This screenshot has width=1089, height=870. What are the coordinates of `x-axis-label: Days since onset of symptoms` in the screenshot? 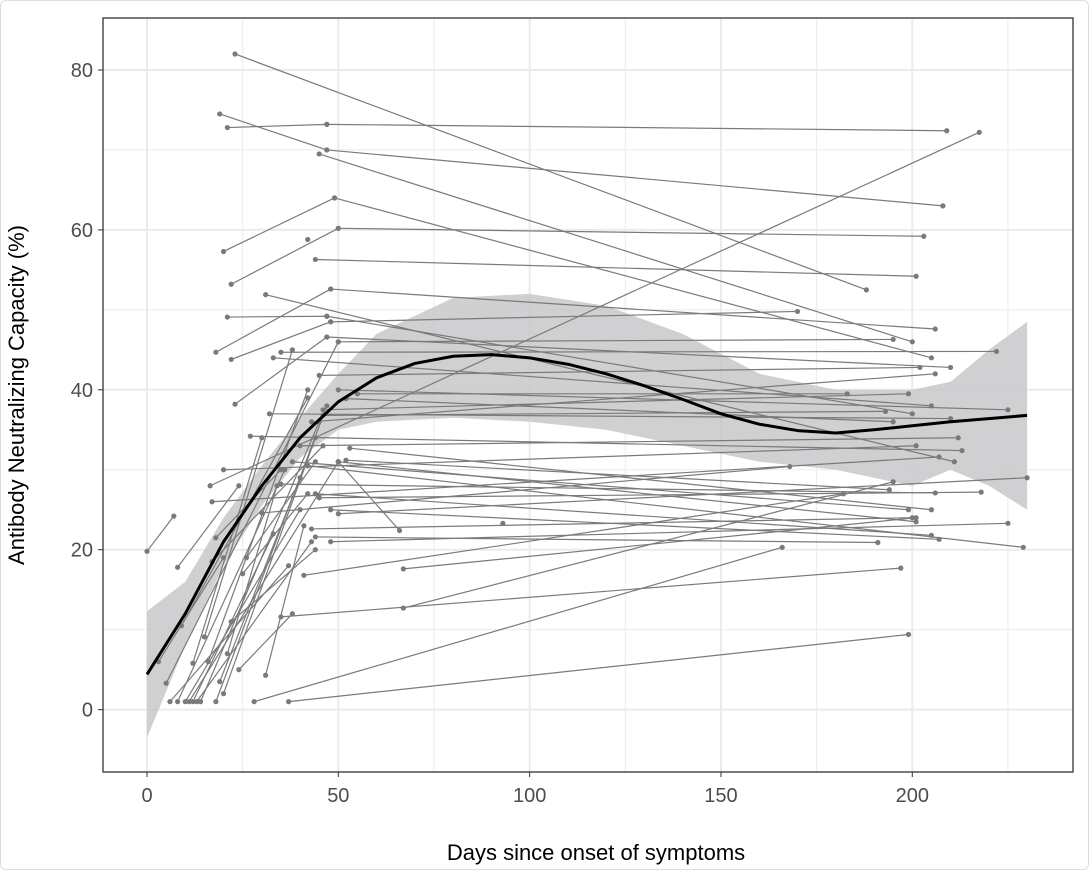 It's located at (596, 852).